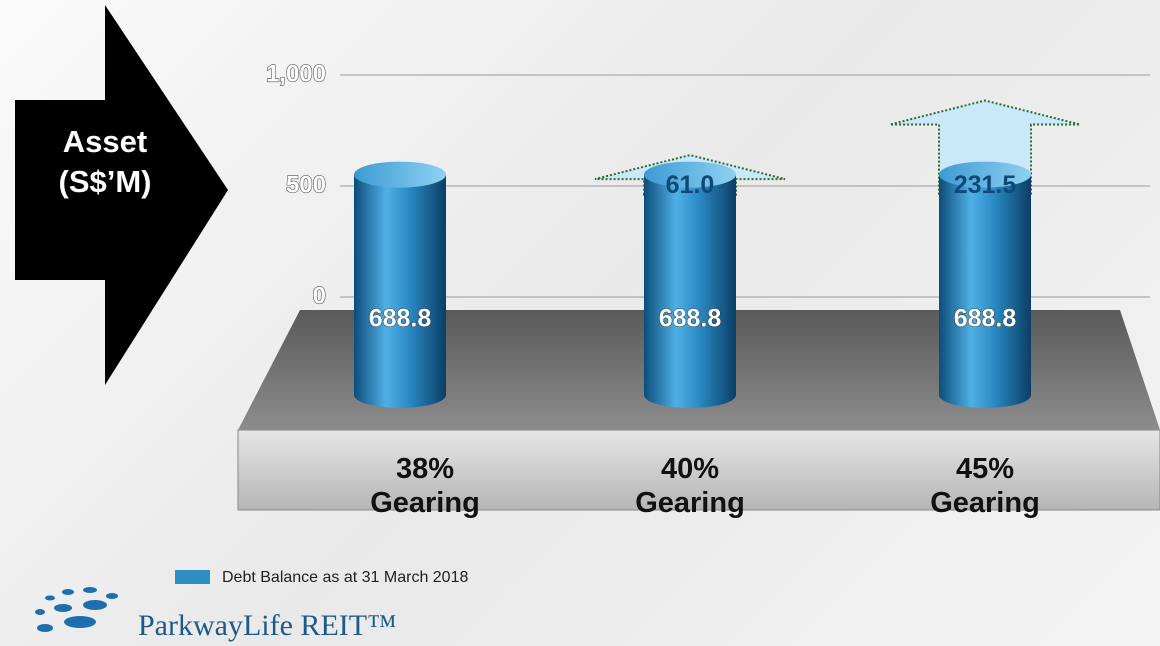 This screenshot has width=1160, height=646. I want to click on value-label: 61.0, so click(690, 185).